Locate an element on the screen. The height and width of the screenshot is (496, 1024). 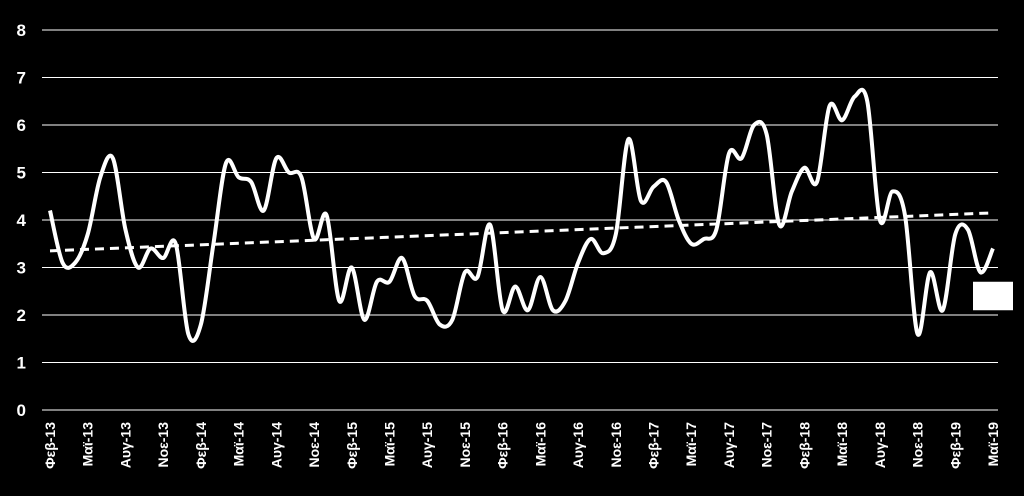
x-tick-label: Νοε-18 is located at coordinates (918, 445).